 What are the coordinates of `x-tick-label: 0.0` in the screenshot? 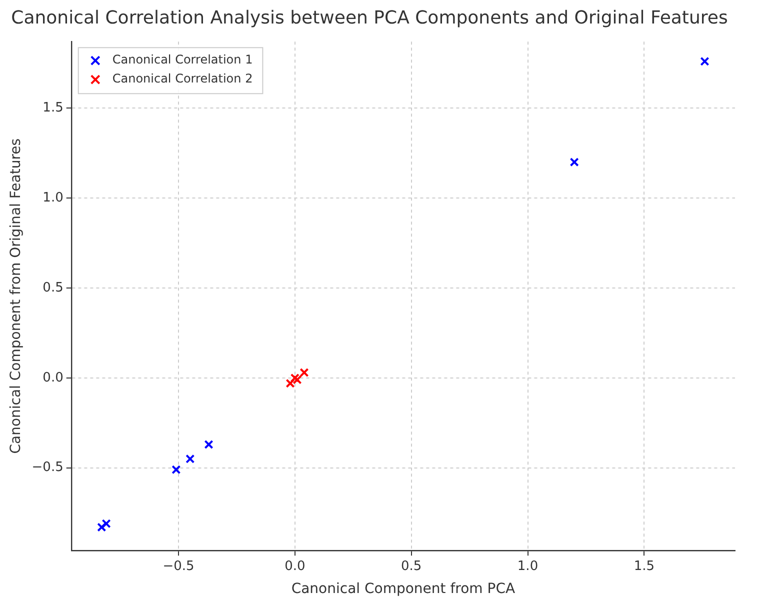 It's located at (295, 566).